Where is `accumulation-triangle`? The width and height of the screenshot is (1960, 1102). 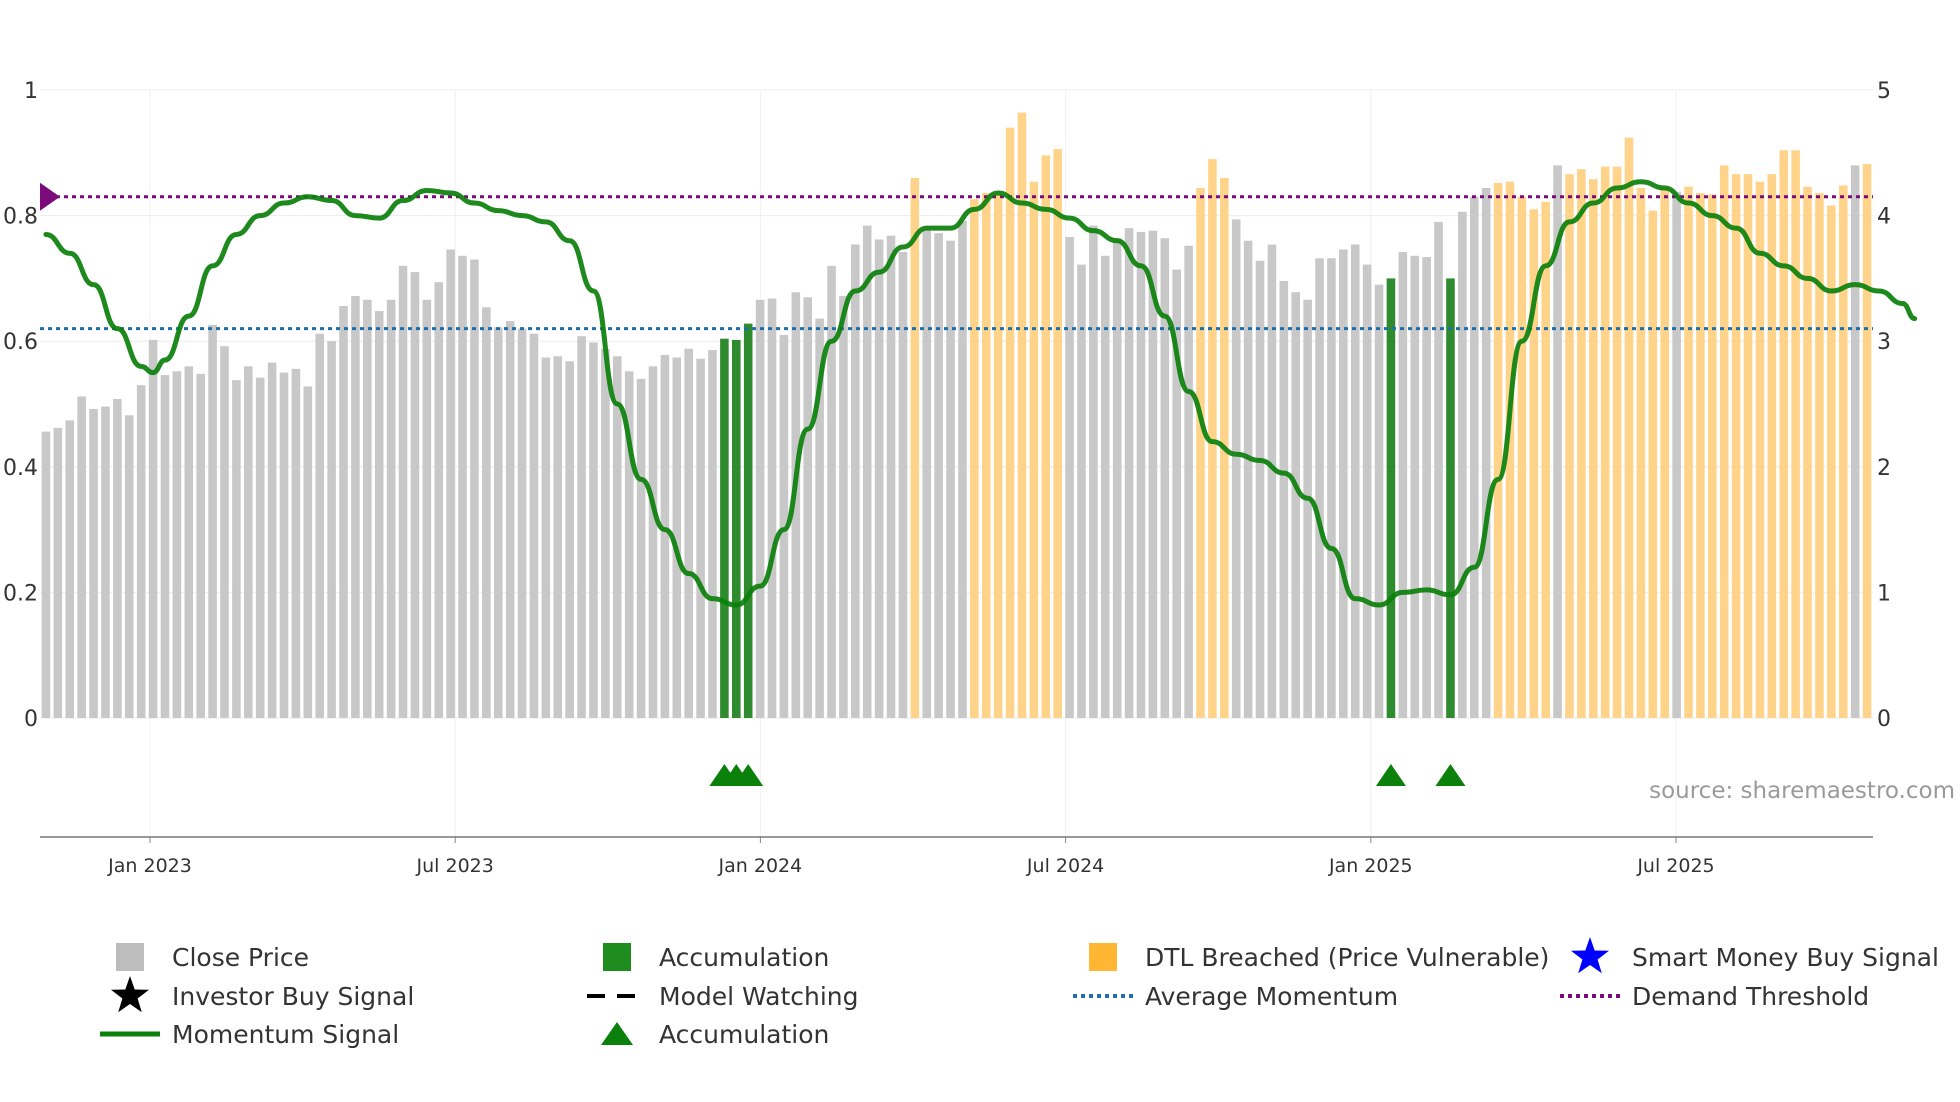 accumulation-triangle is located at coordinates (1390, 775).